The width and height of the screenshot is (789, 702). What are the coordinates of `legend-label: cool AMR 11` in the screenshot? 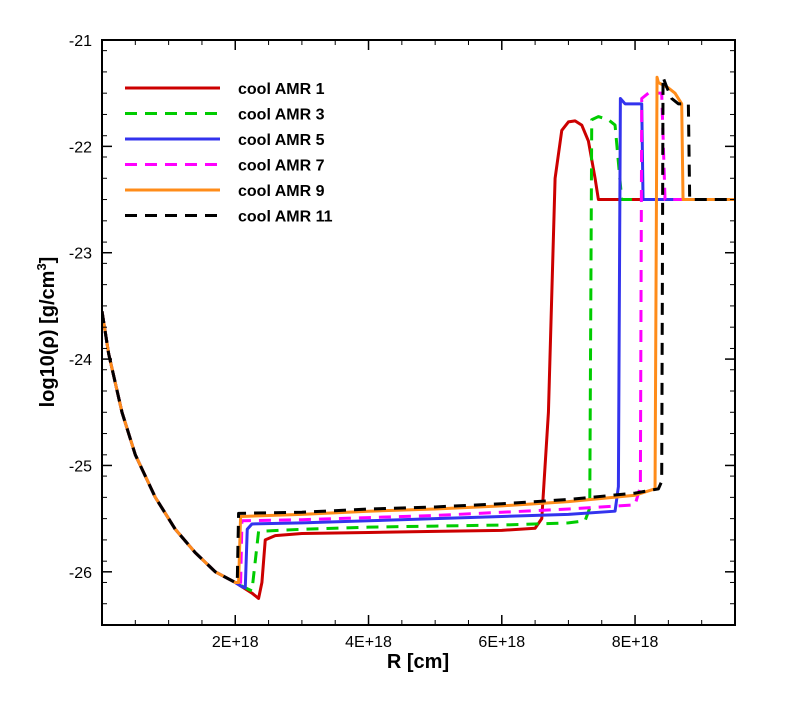 It's located at (285, 217).